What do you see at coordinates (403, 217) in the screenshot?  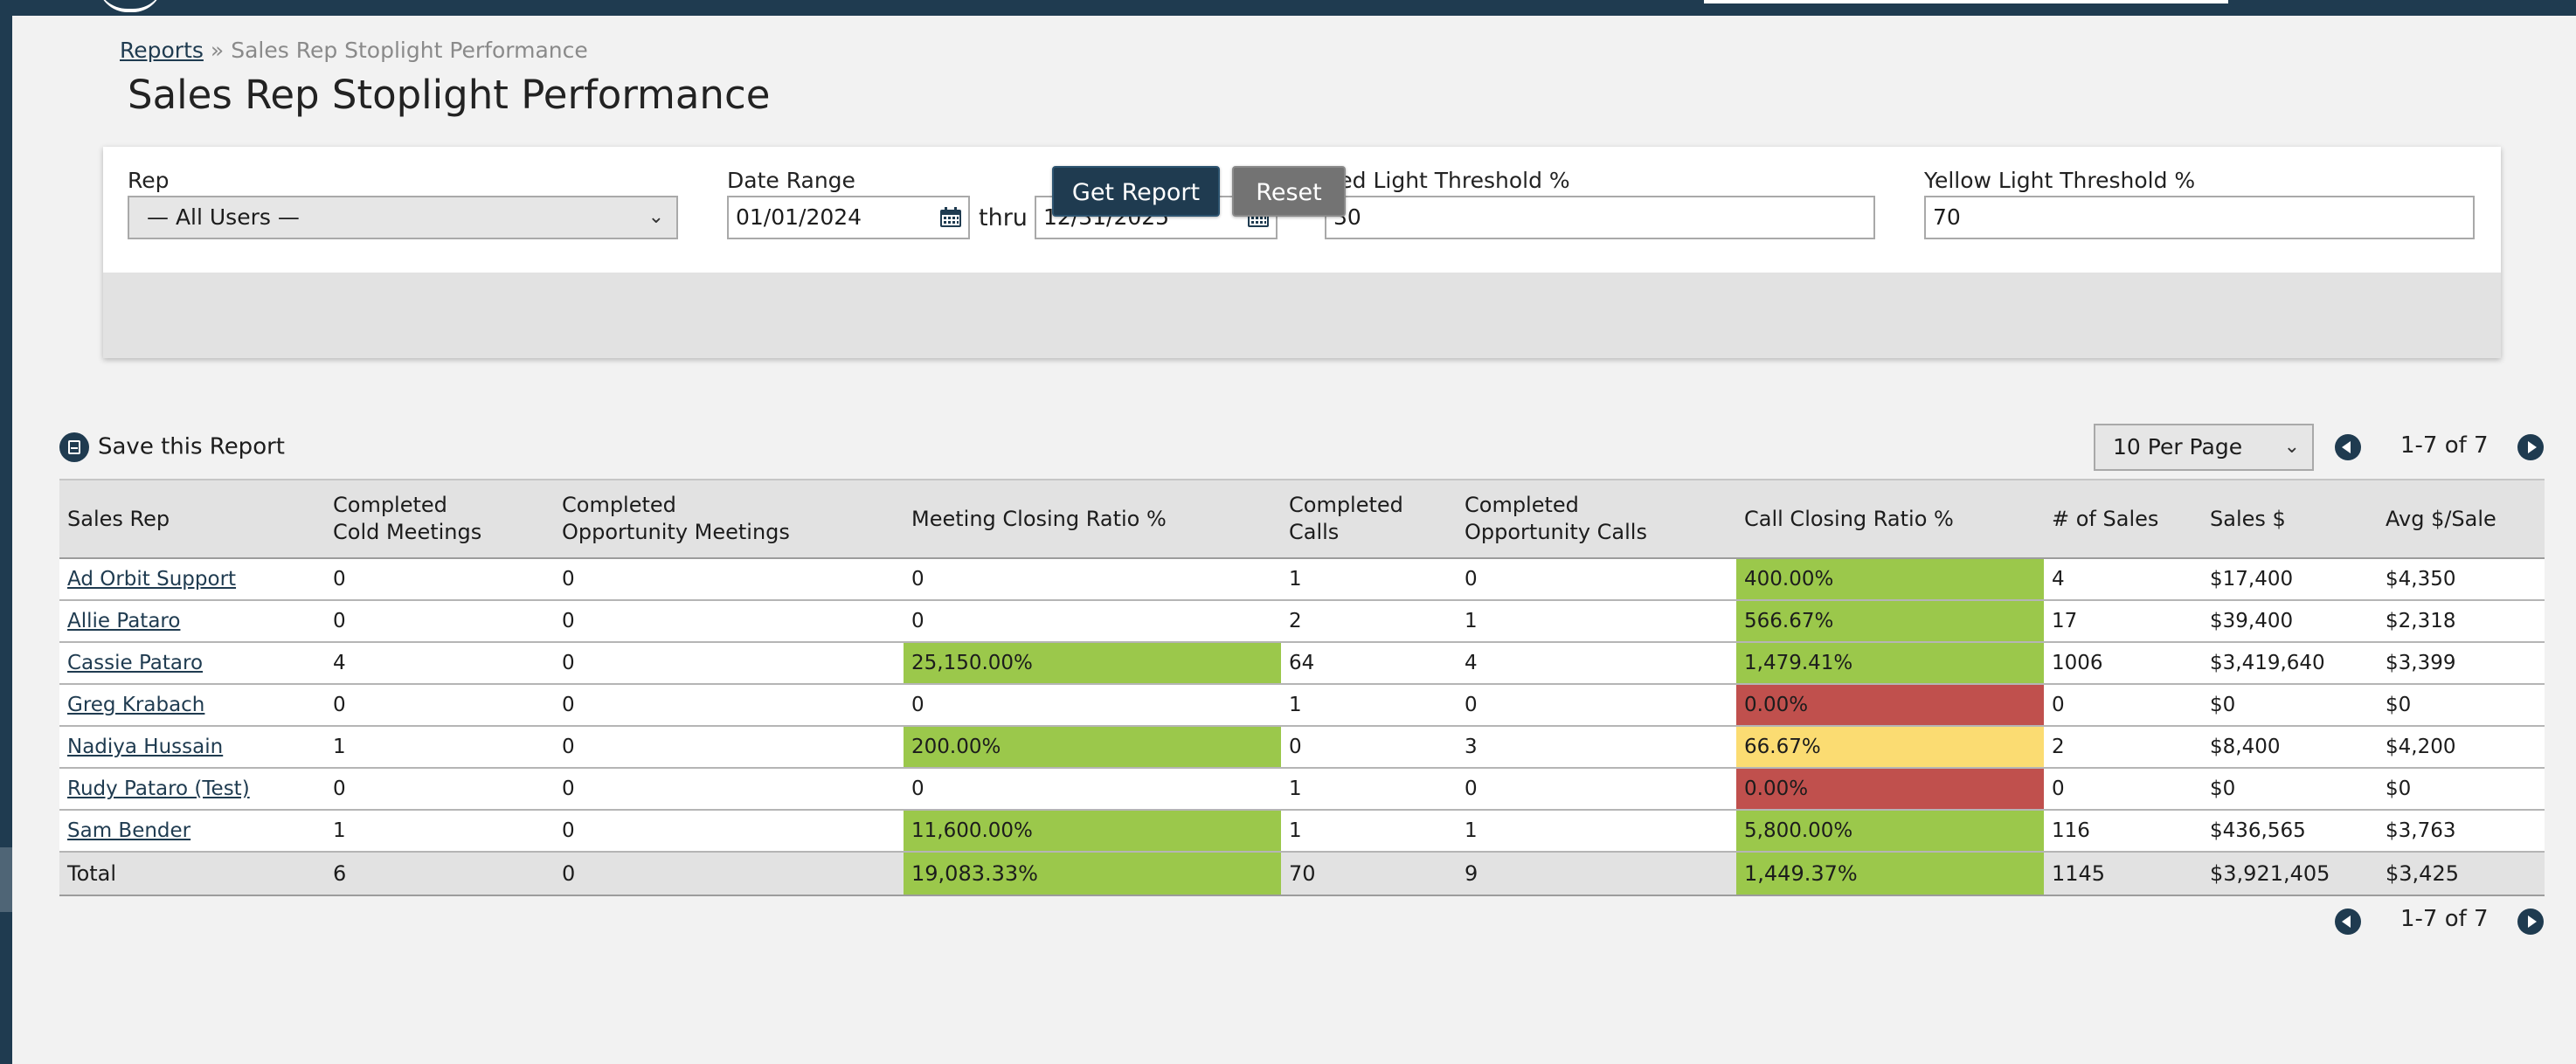 I see `rep-select: — All Users — ⌄` at bounding box center [403, 217].